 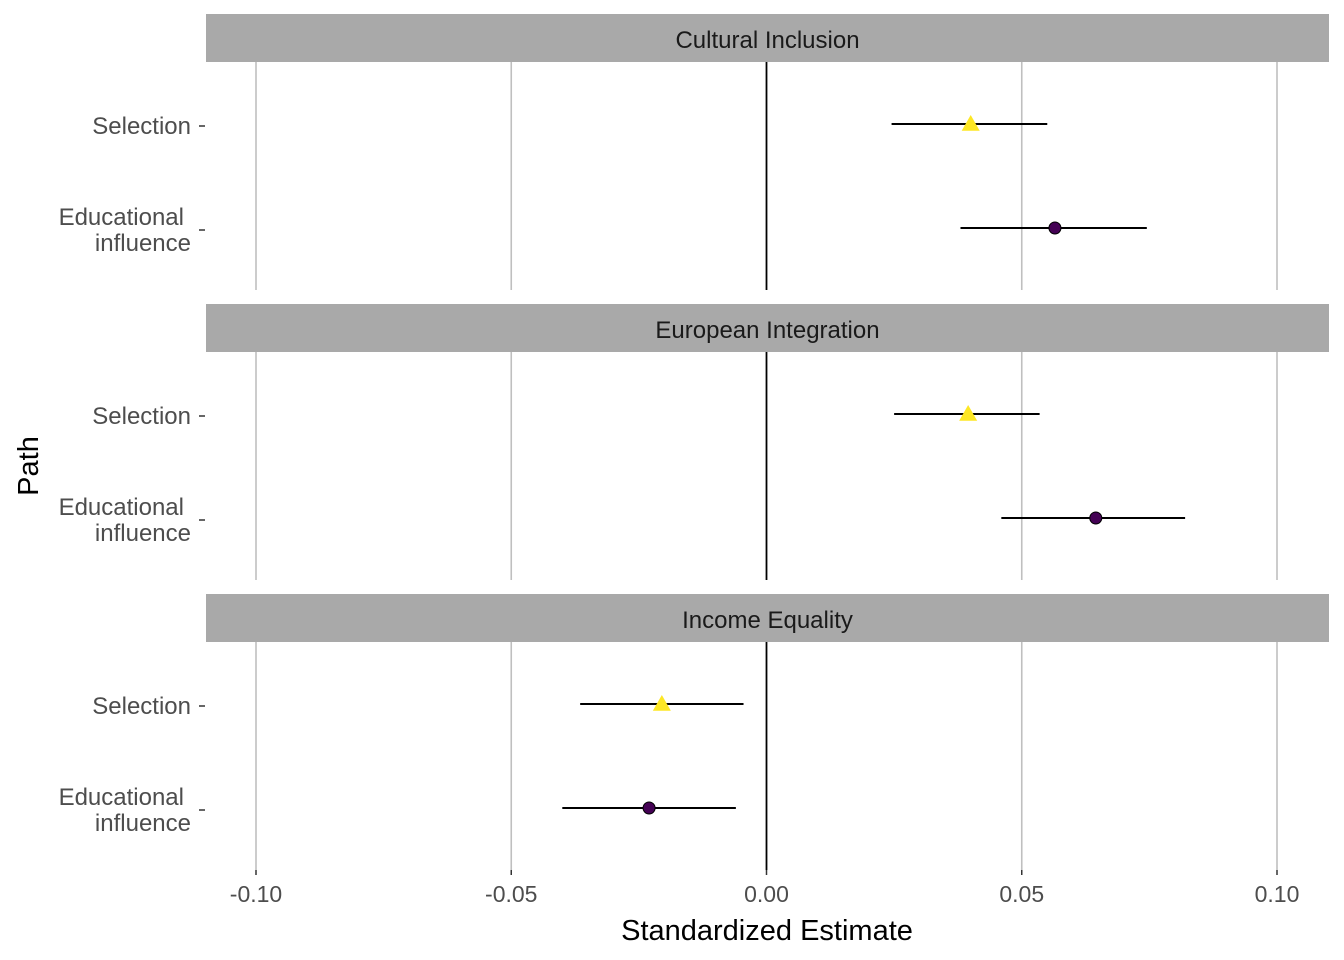 I want to click on facet-title: Cultural Inclusion, so click(x=767, y=40).